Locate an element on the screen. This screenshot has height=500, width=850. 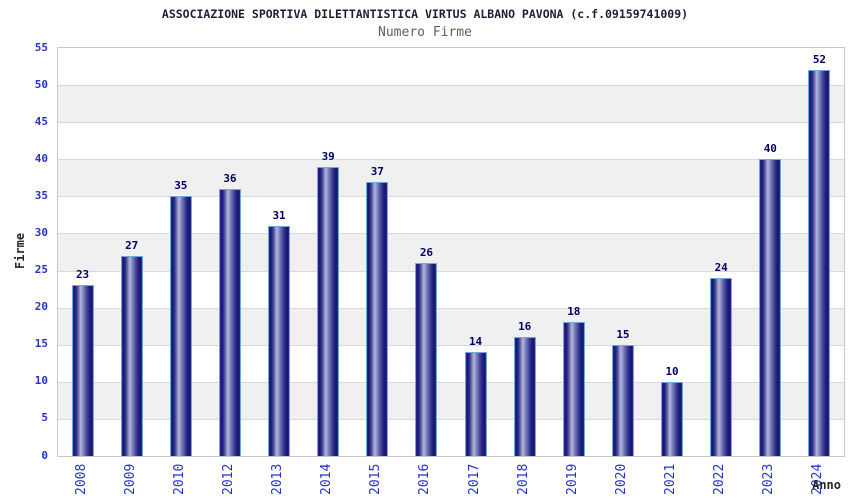
bar-2015 is located at coordinates (377, 318).